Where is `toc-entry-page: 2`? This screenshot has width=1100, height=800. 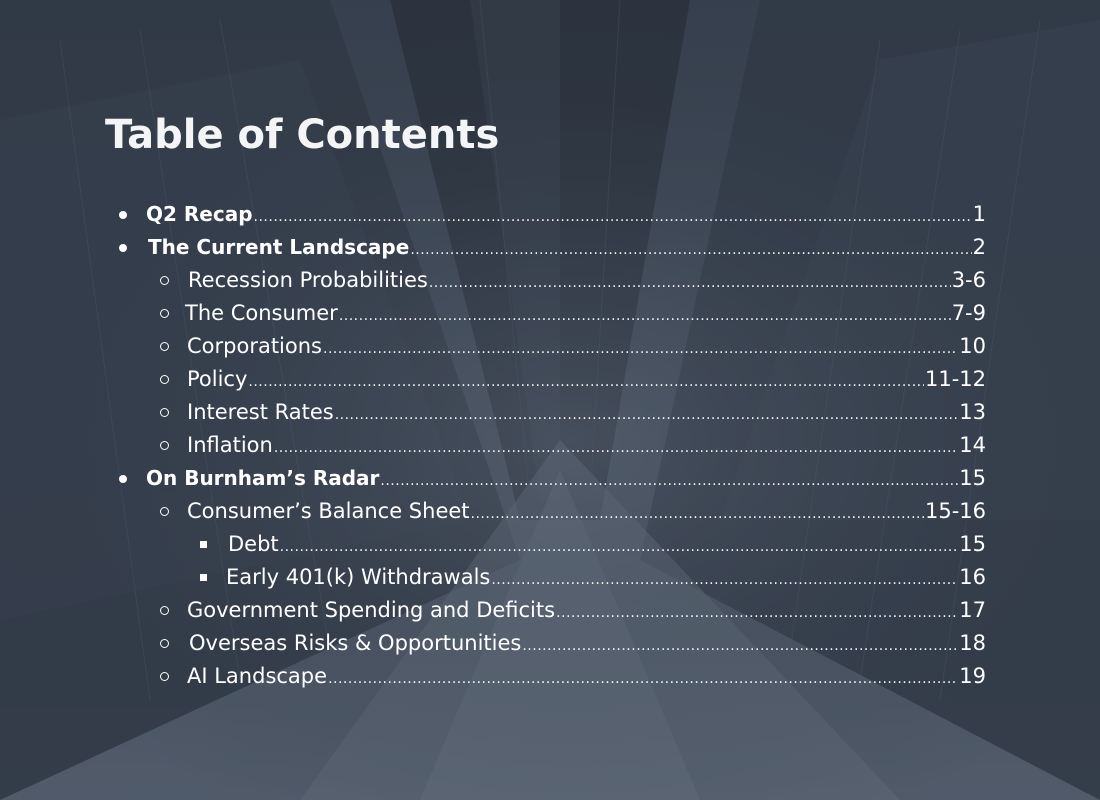 toc-entry-page: 2 is located at coordinates (979, 247).